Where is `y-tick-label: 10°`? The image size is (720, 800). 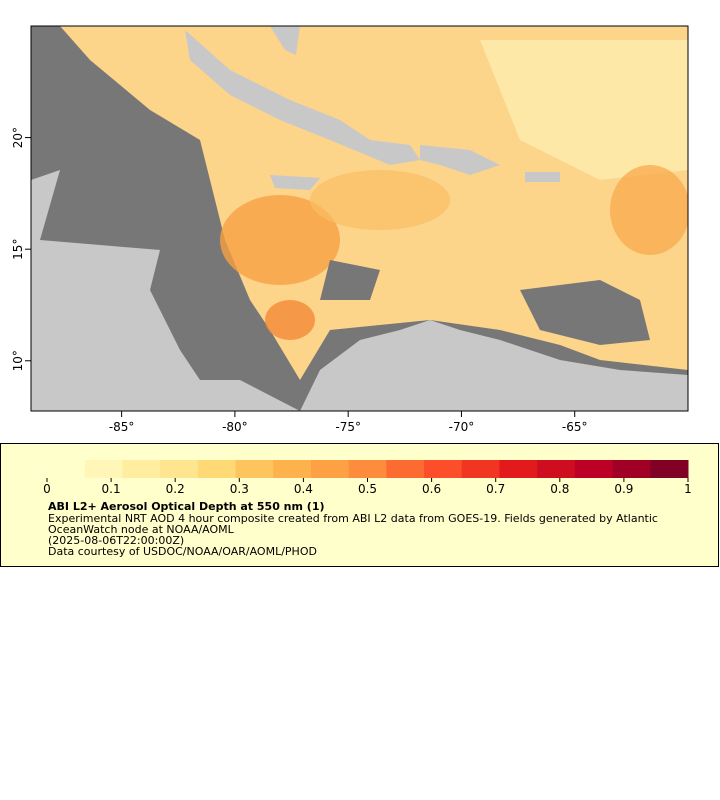 y-tick-label: 10° is located at coordinates (18, 360).